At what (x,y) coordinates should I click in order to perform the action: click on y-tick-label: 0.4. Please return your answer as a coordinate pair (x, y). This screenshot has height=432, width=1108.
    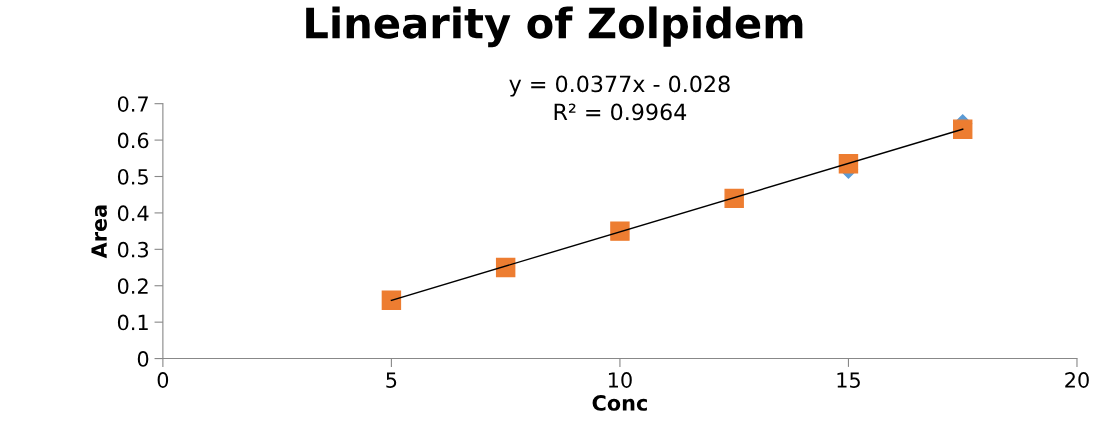
    Looking at the image, I should click on (133, 213).